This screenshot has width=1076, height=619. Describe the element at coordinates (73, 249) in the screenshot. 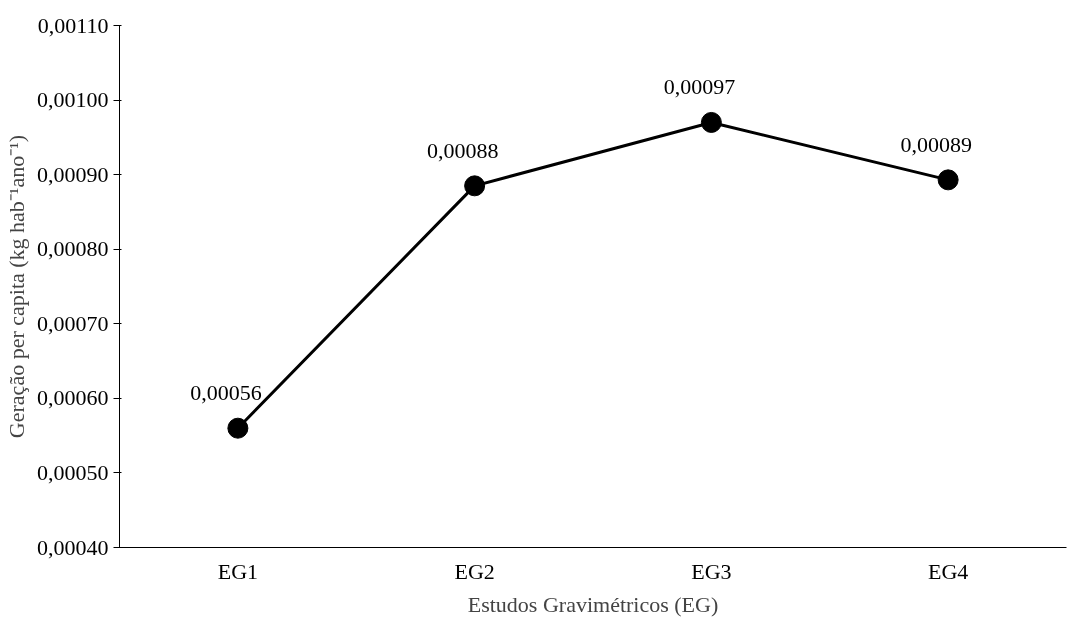

I see `y-tick-label: 0,00080` at that location.